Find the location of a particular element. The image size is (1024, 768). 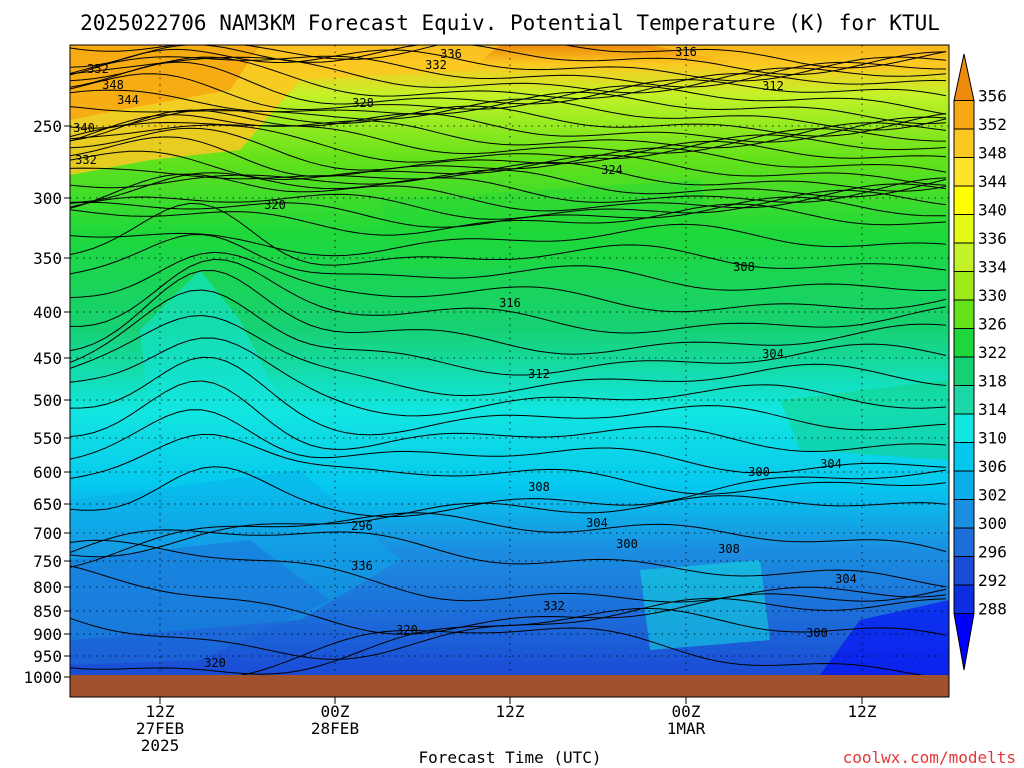

colorbar-label: 356 is located at coordinates (992, 95).